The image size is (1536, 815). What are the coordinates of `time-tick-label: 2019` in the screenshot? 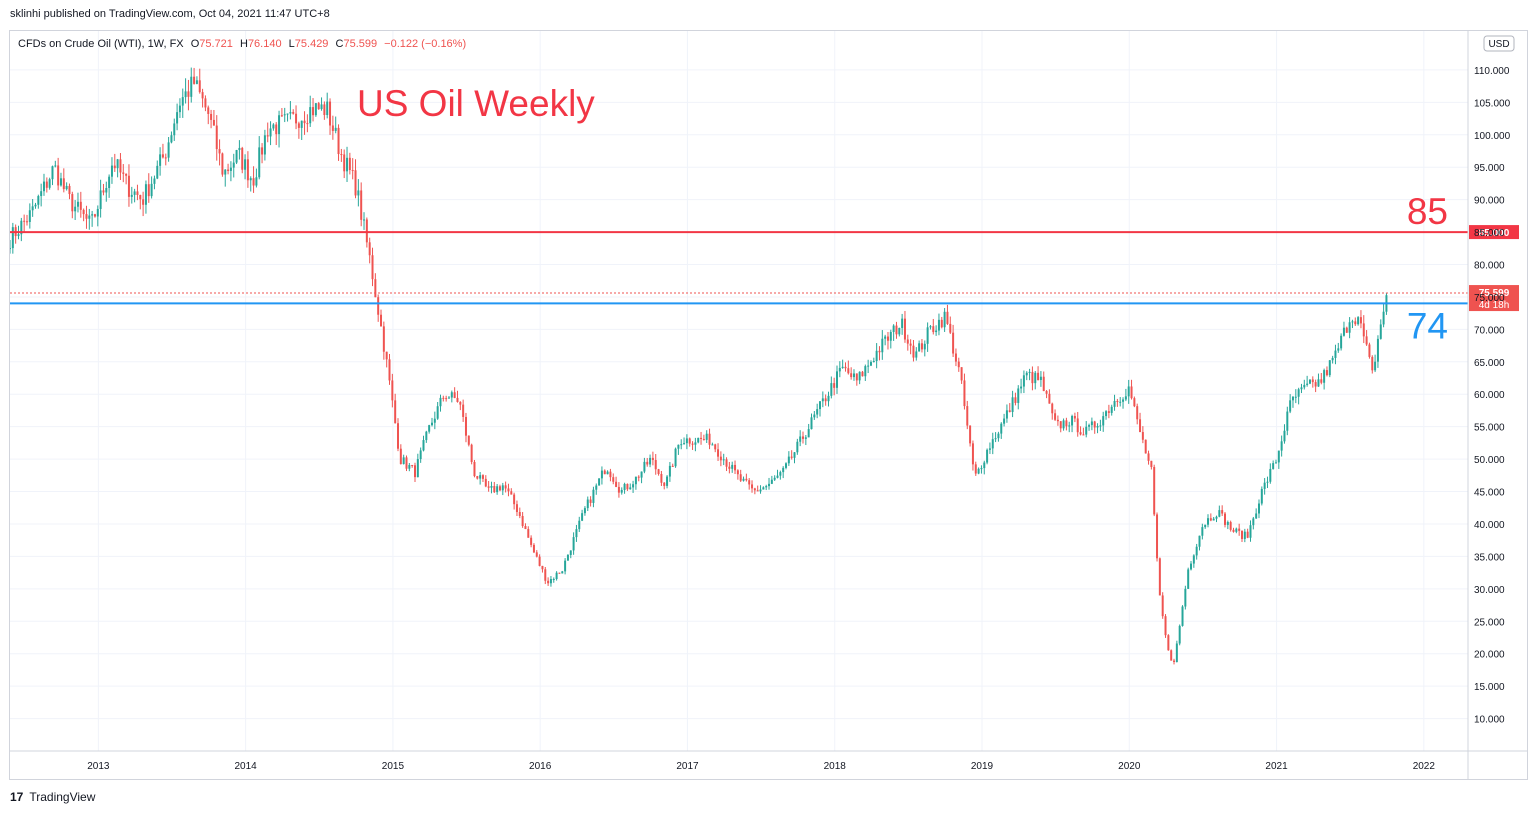 It's located at (982, 766).